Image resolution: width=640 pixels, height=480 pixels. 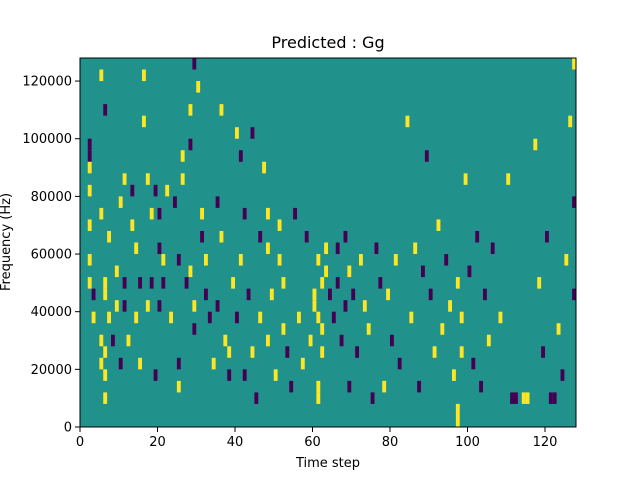 What do you see at coordinates (47, 139) in the screenshot?
I see `y-tick-label: 100000` at bounding box center [47, 139].